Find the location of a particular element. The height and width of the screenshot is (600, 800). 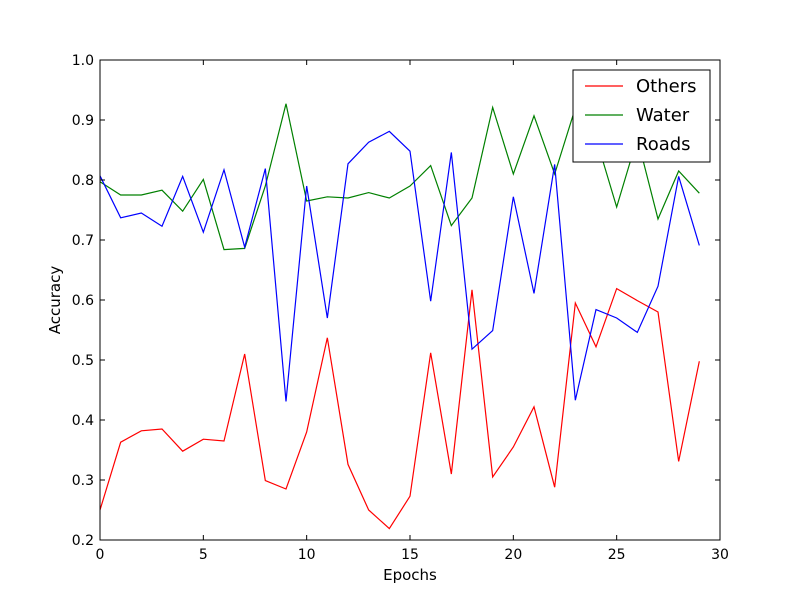

y-axis-title: Accuracy is located at coordinates (55, 300).